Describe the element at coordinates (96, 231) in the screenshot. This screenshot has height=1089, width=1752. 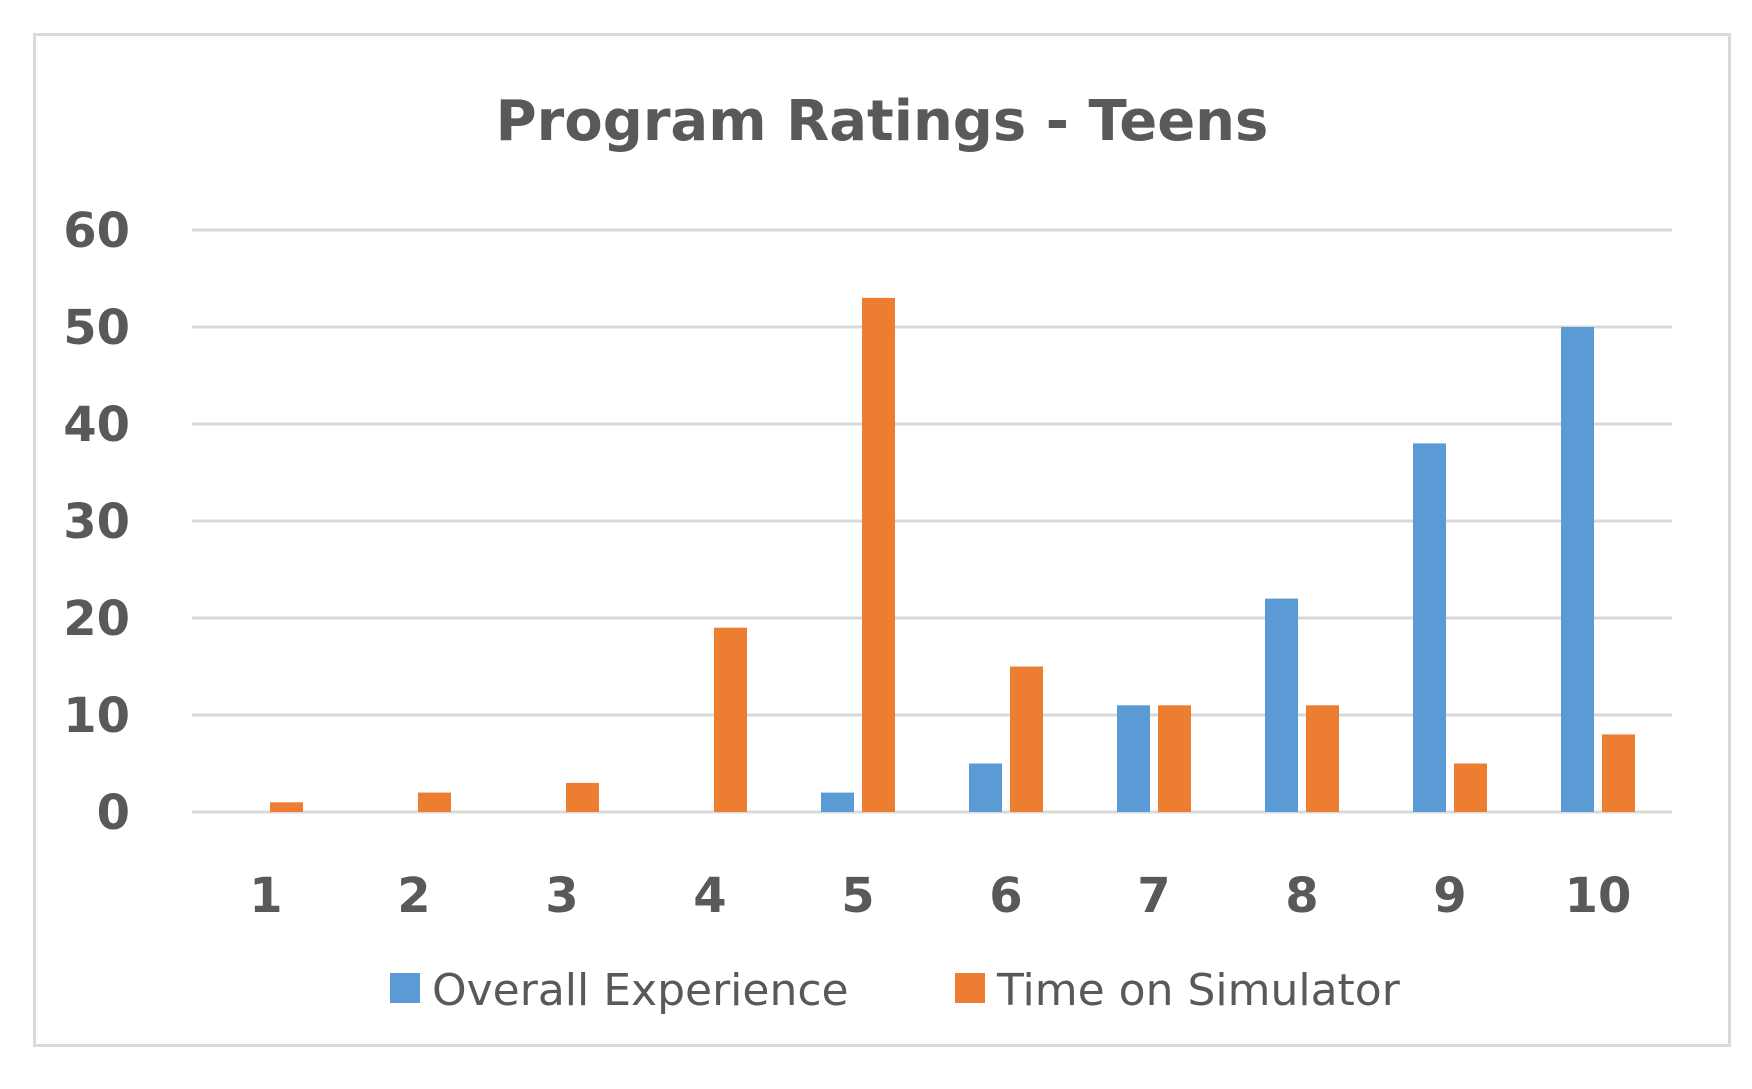
I see `y-tick-label: 60` at that location.